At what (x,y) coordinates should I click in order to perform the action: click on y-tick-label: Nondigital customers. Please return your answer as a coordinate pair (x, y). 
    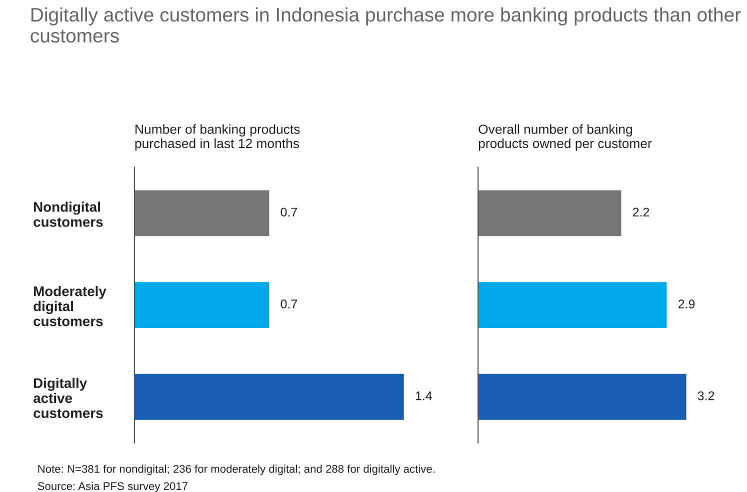
    Looking at the image, I should click on (68, 214).